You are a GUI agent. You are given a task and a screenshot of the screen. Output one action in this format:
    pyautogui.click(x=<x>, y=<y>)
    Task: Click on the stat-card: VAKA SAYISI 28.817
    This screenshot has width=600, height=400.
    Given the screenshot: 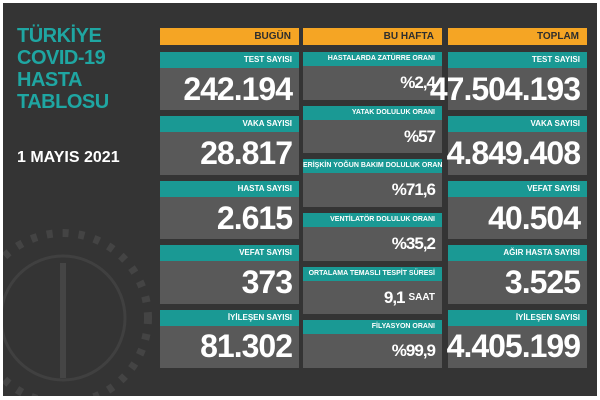 What is the action you would take?
    pyautogui.click(x=229, y=145)
    